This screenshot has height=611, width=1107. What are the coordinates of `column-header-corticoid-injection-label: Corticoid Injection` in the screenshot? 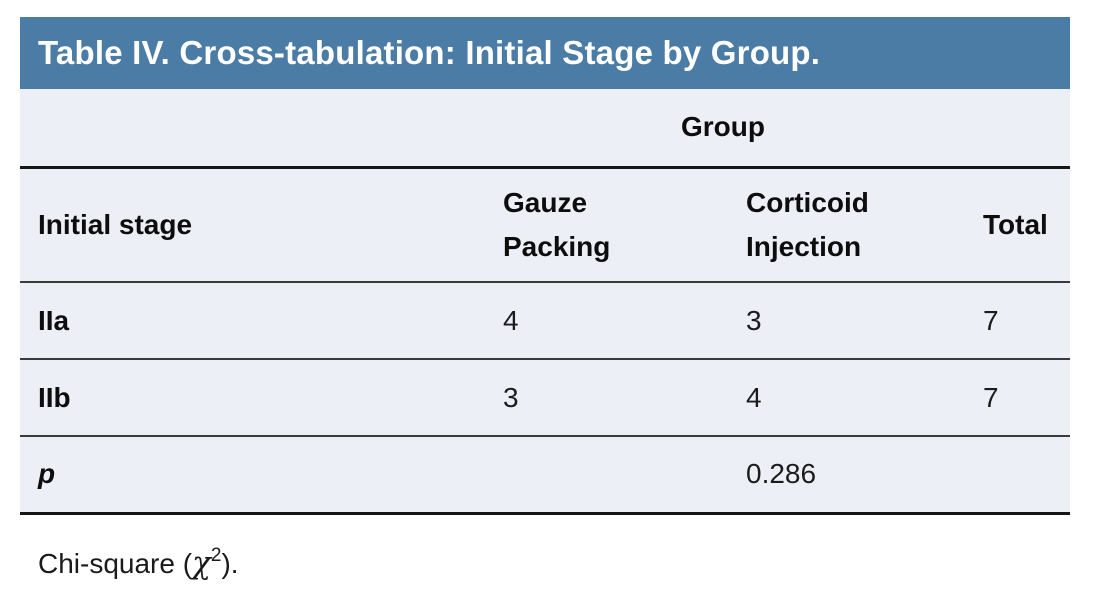 It's located at (807, 224).